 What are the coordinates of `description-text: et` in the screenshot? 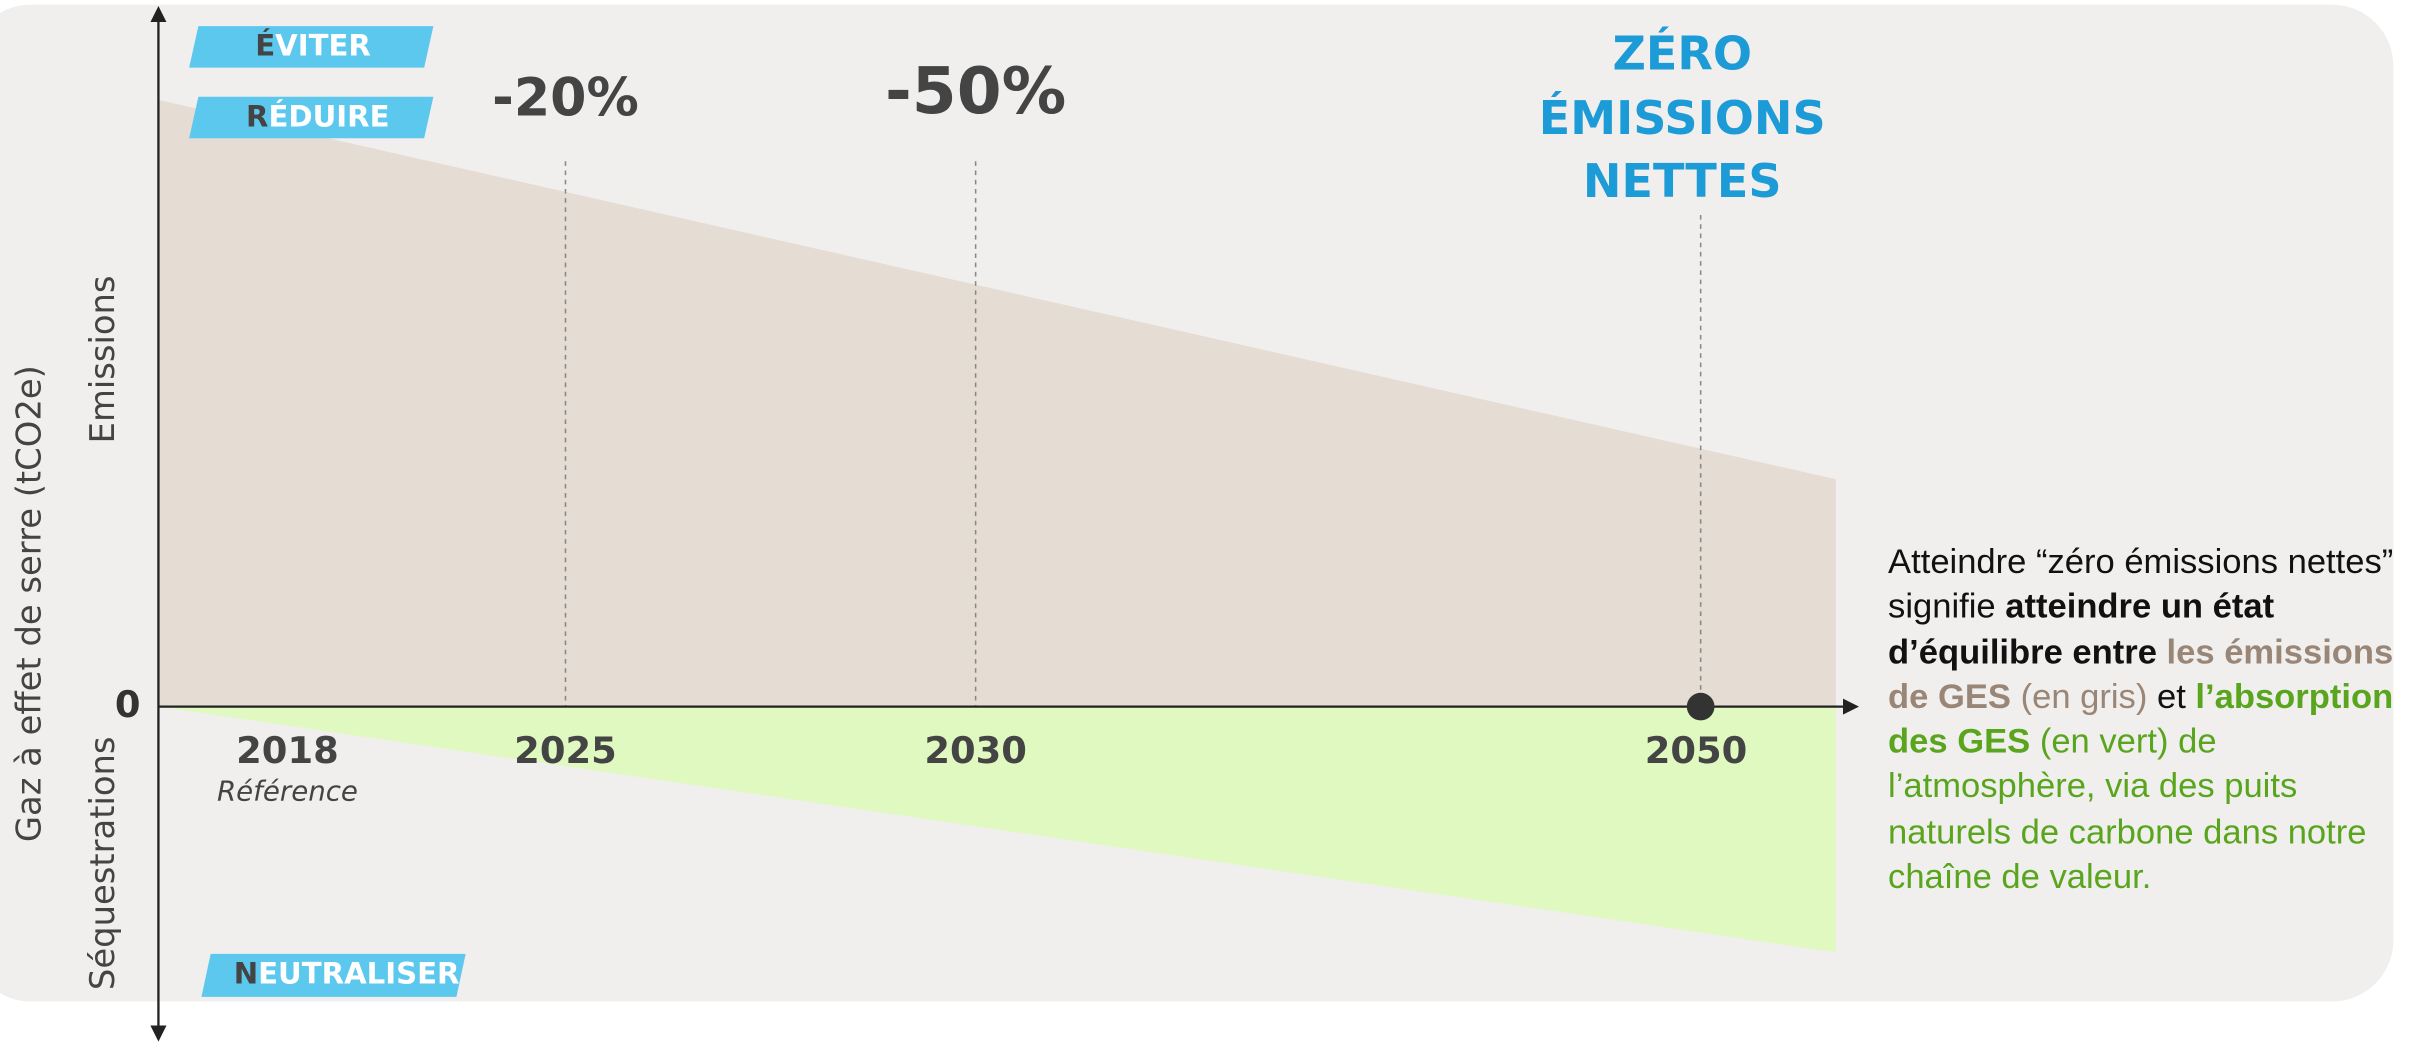 It's located at (2171, 696).